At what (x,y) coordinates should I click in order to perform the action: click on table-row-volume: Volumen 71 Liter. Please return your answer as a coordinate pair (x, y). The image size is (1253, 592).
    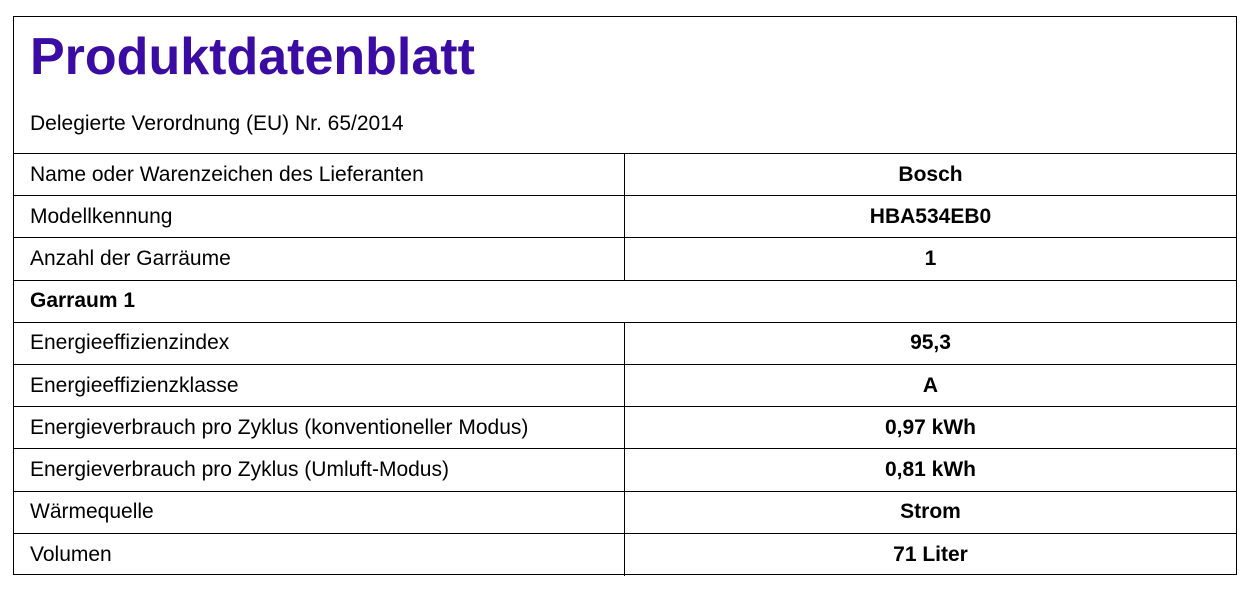
    Looking at the image, I should click on (625, 554).